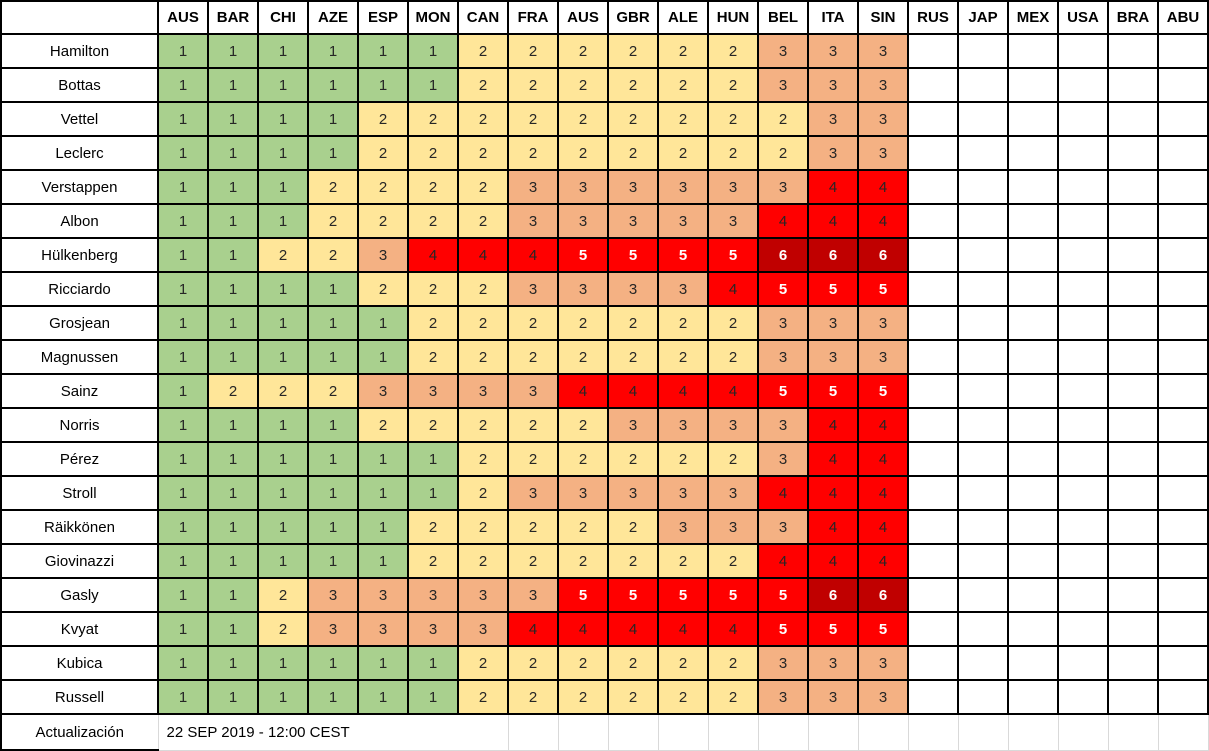 The image size is (1209, 751). What do you see at coordinates (333, 17) in the screenshot?
I see `race-column-header: AZE` at bounding box center [333, 17].